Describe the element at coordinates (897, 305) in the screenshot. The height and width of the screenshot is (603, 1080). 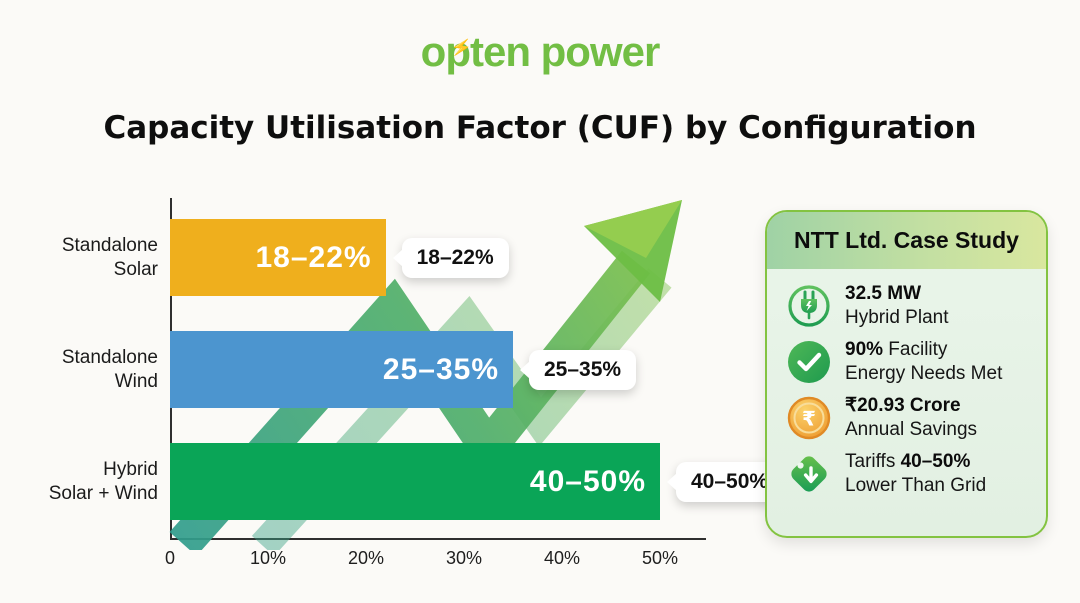
I see `case-study-item-text: 32.5 MW Hybrid Plant` at that location.